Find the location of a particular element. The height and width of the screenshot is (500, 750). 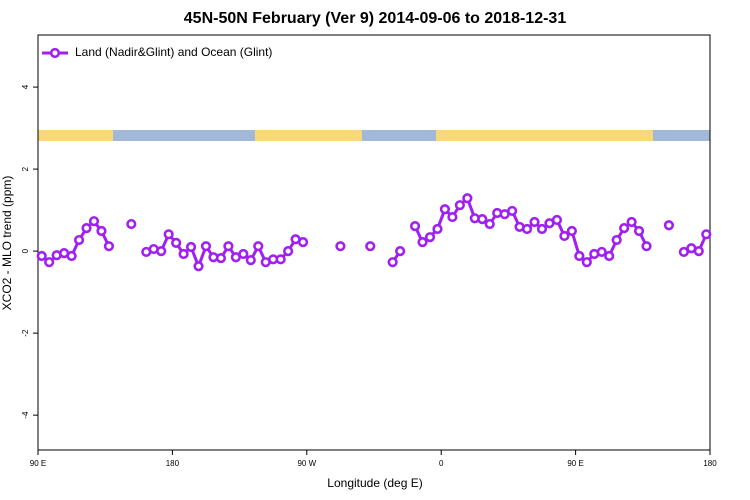

y-tick-label: -2 is located at coordinates (25, 333).